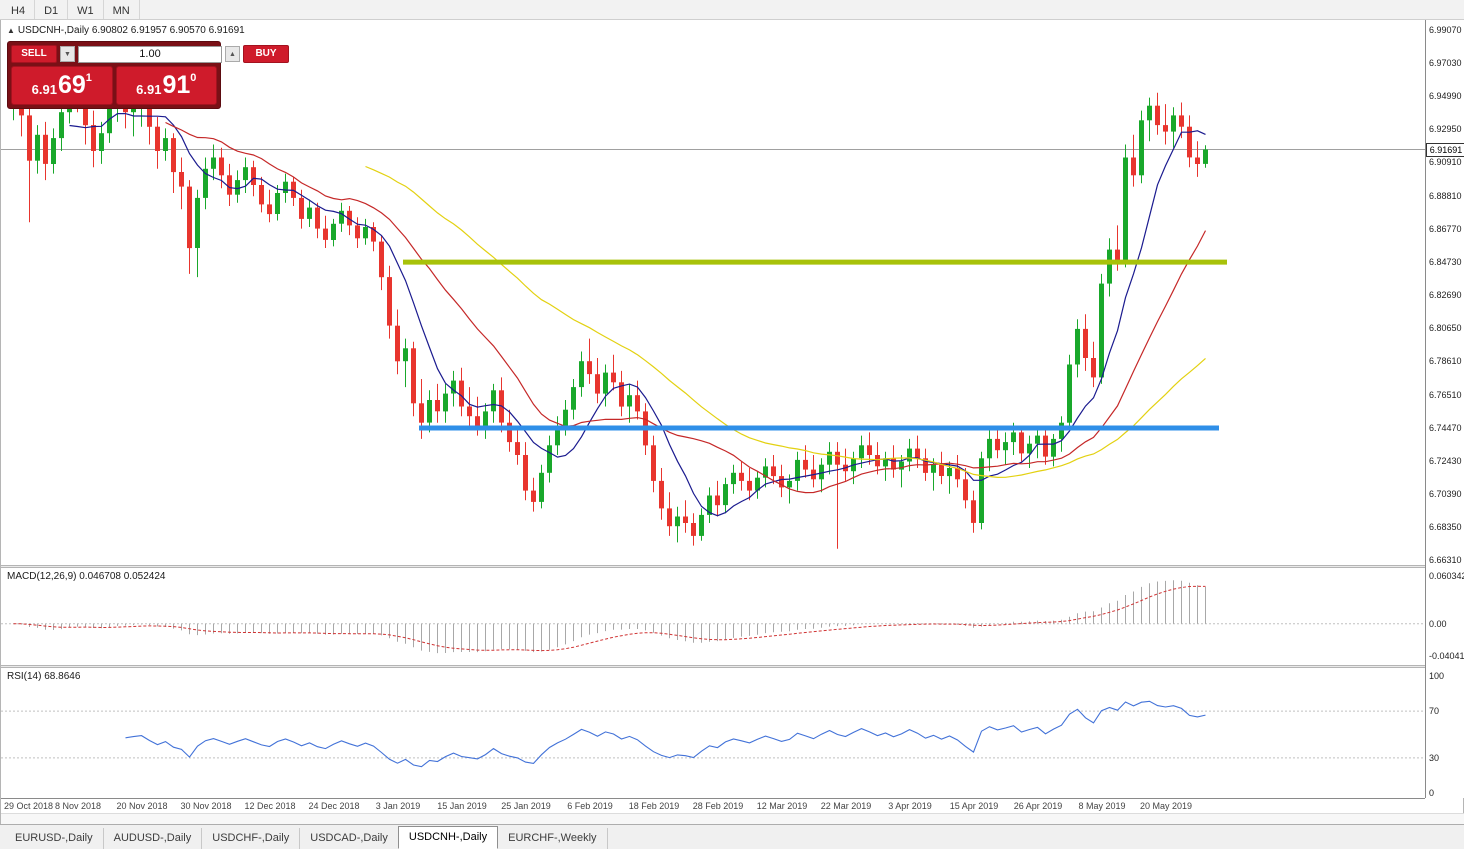 The width and height of the screenshot is (1464, 849). Describe the element at coordinates (334, 806) in the screenshot. I see `date-axis-label: 24 Dec 2018` at that location.